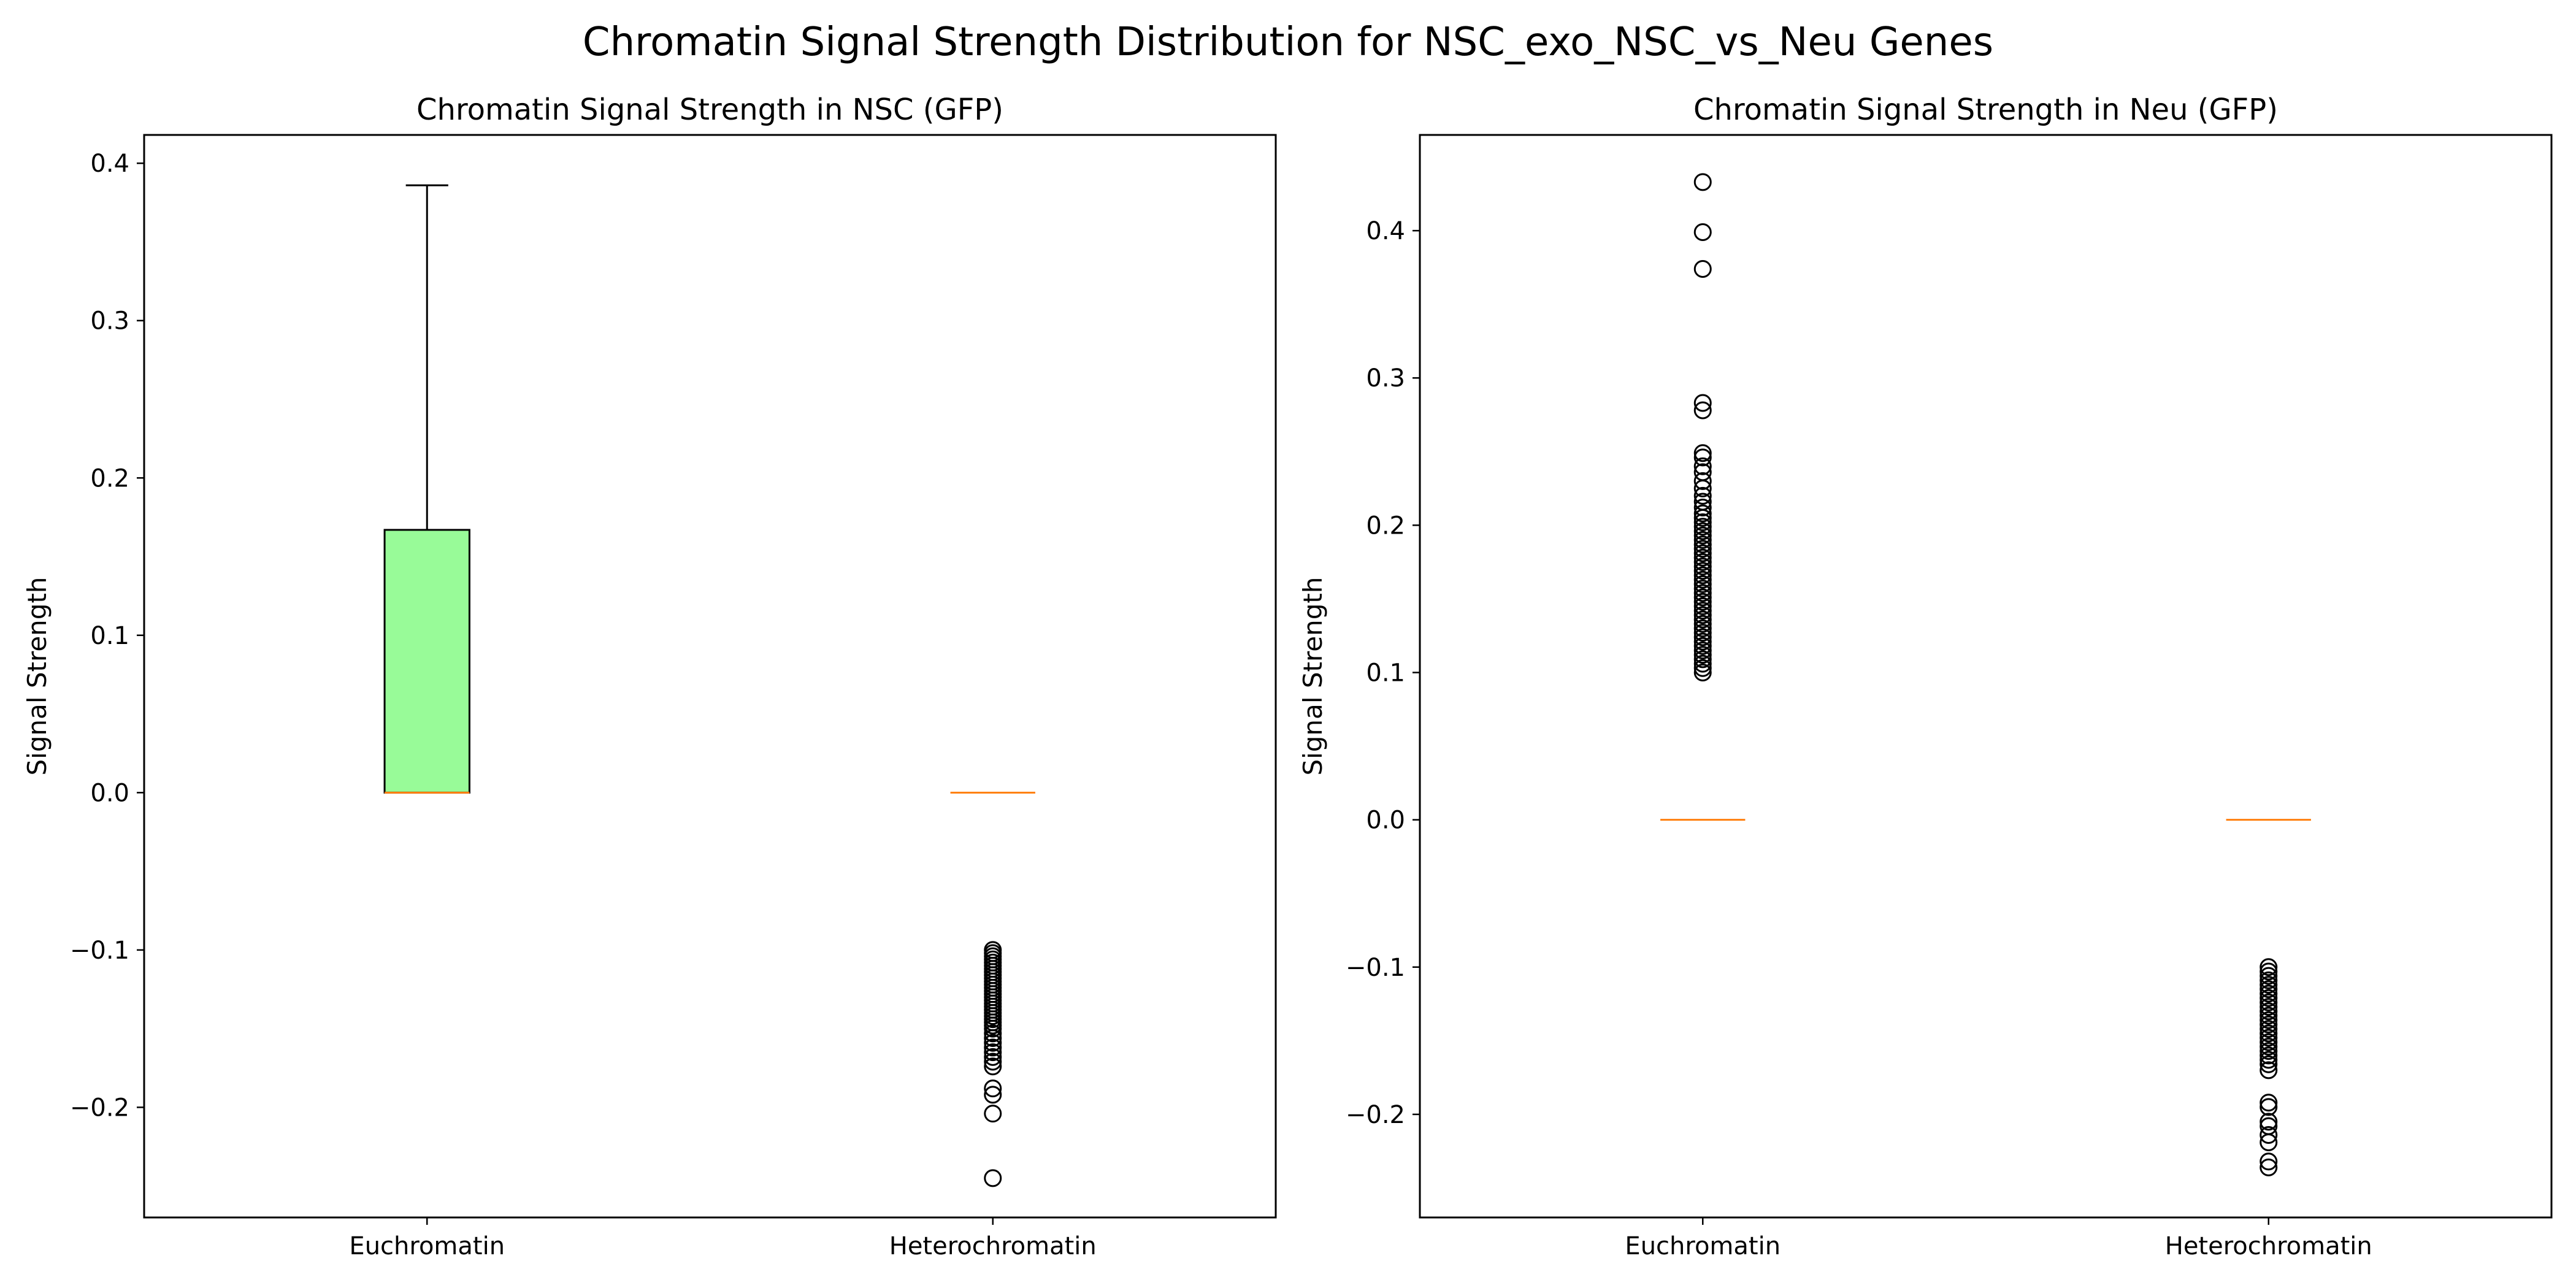 This screenshot has width=2576, height=1288. What do you see at coordinates (1375, 1115) in the screenshot?
I see `y-tick-label: −0.2` at bounding box center [1375, 1115].